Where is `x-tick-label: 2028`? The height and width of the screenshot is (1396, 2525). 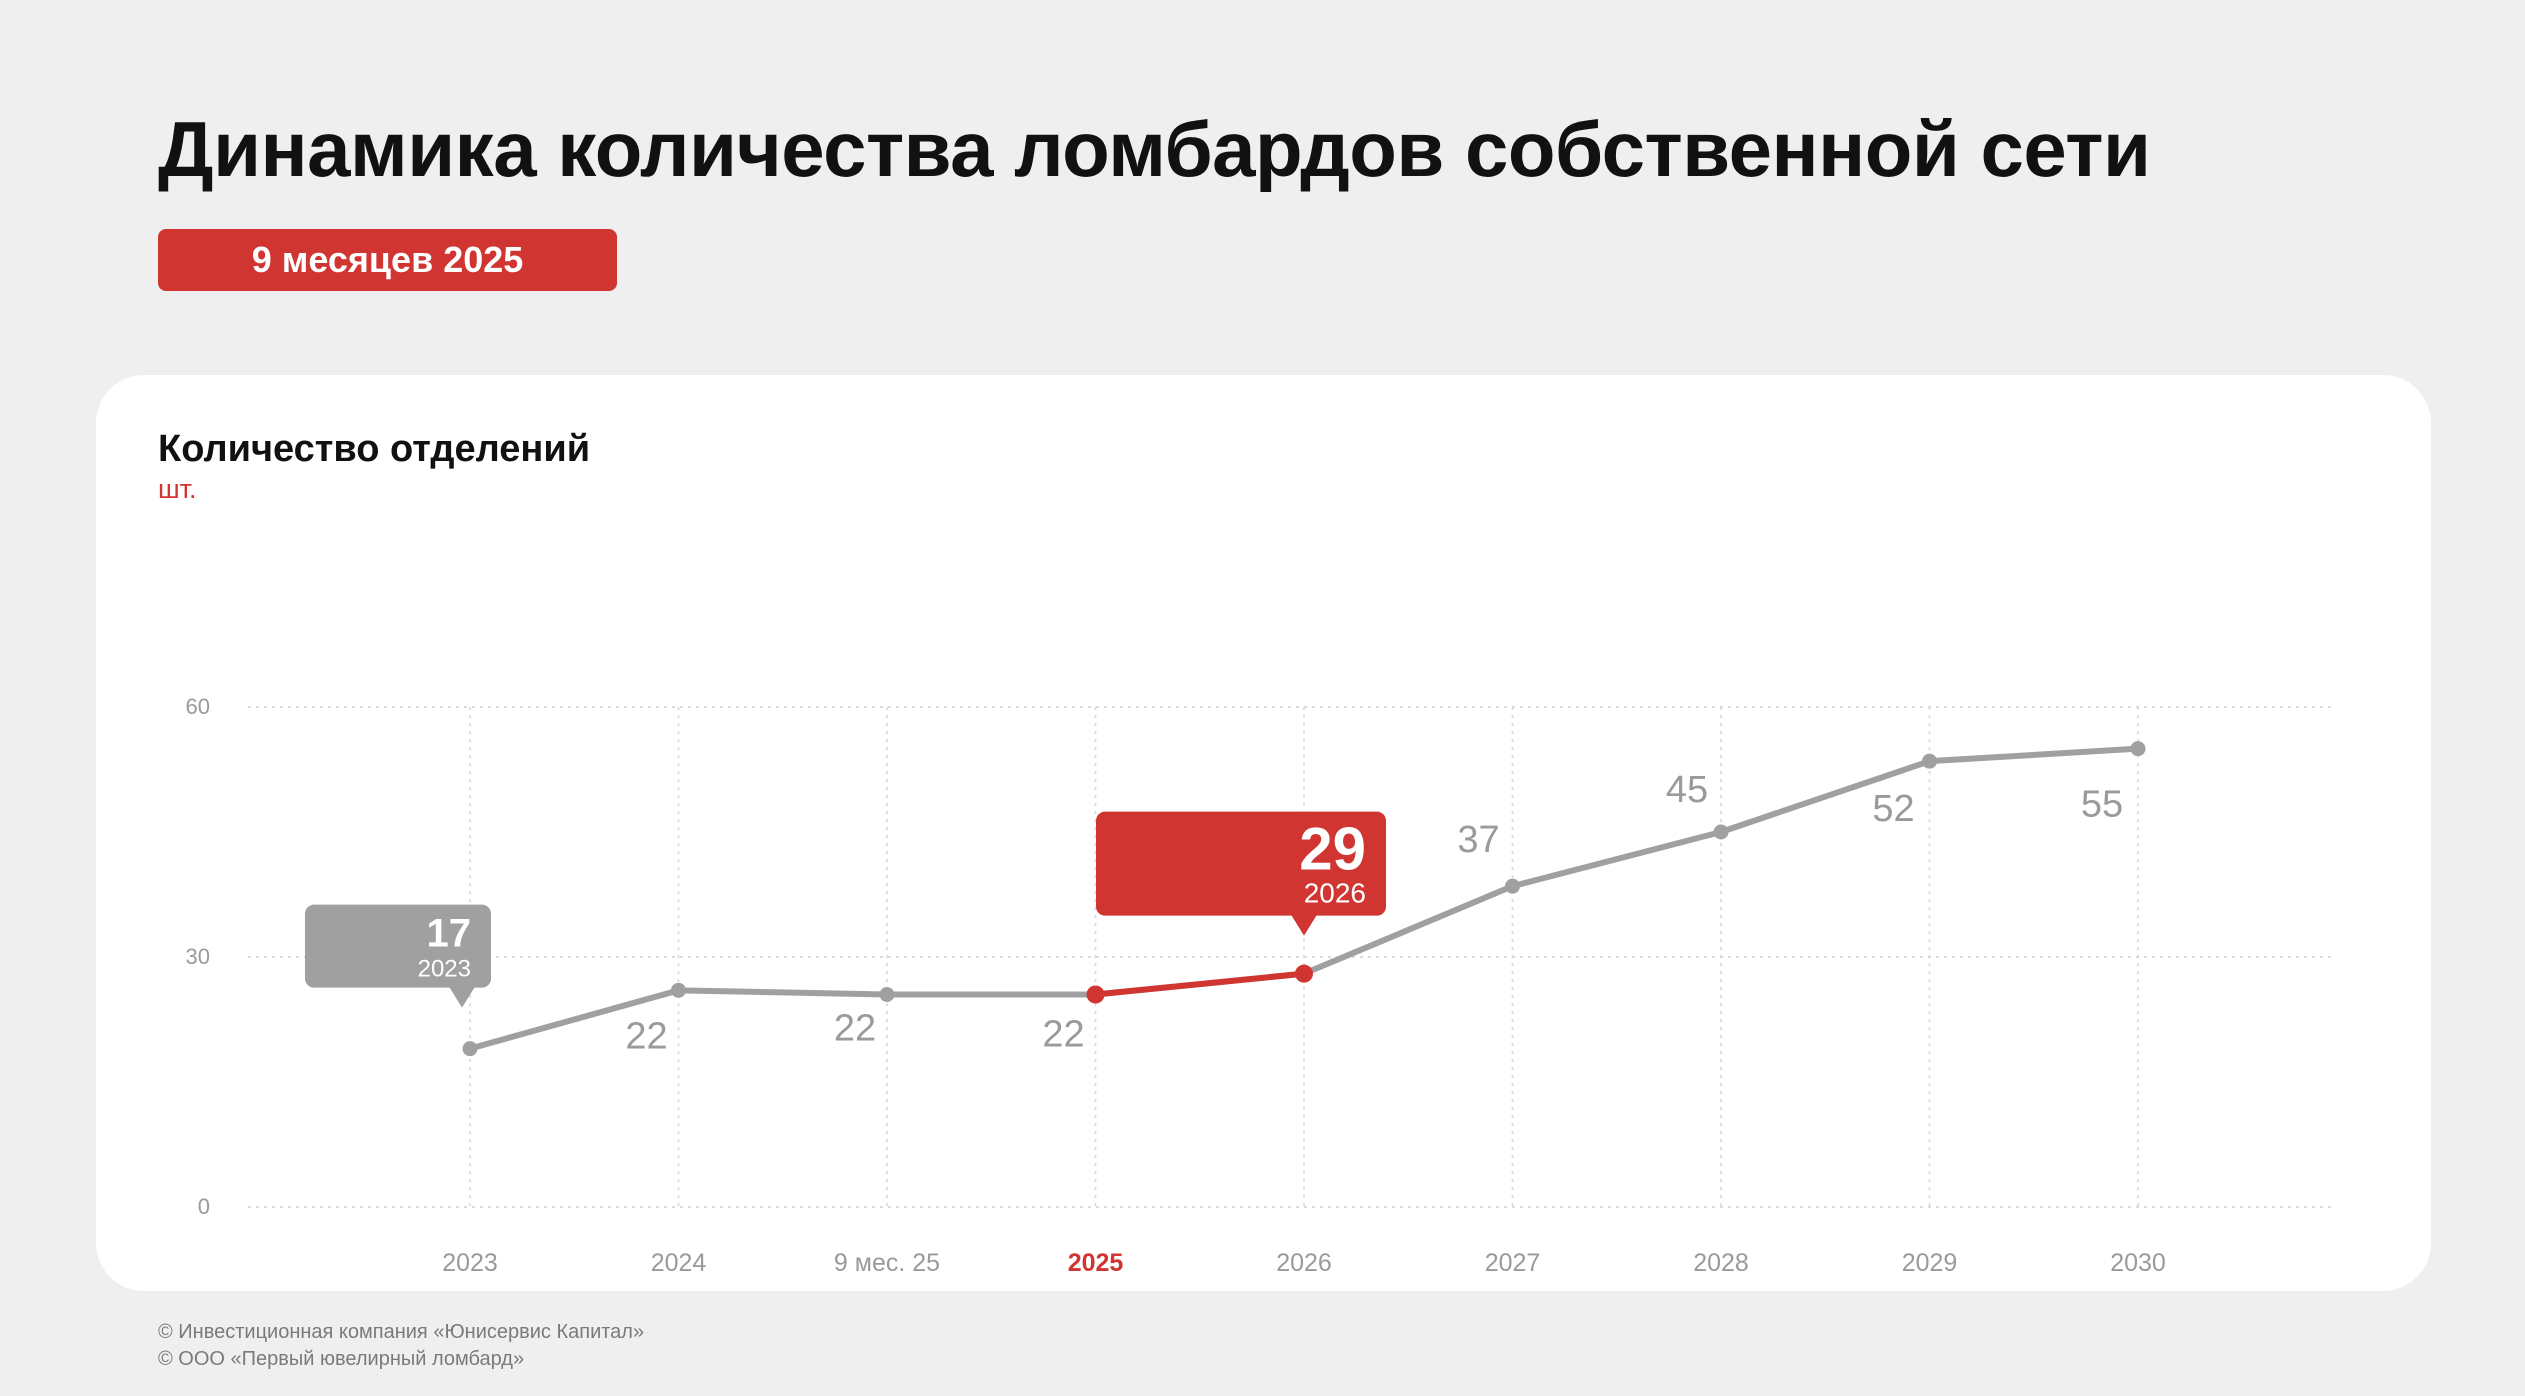
x-tick-label: 2028 is located at coordinates (1721, 1263).